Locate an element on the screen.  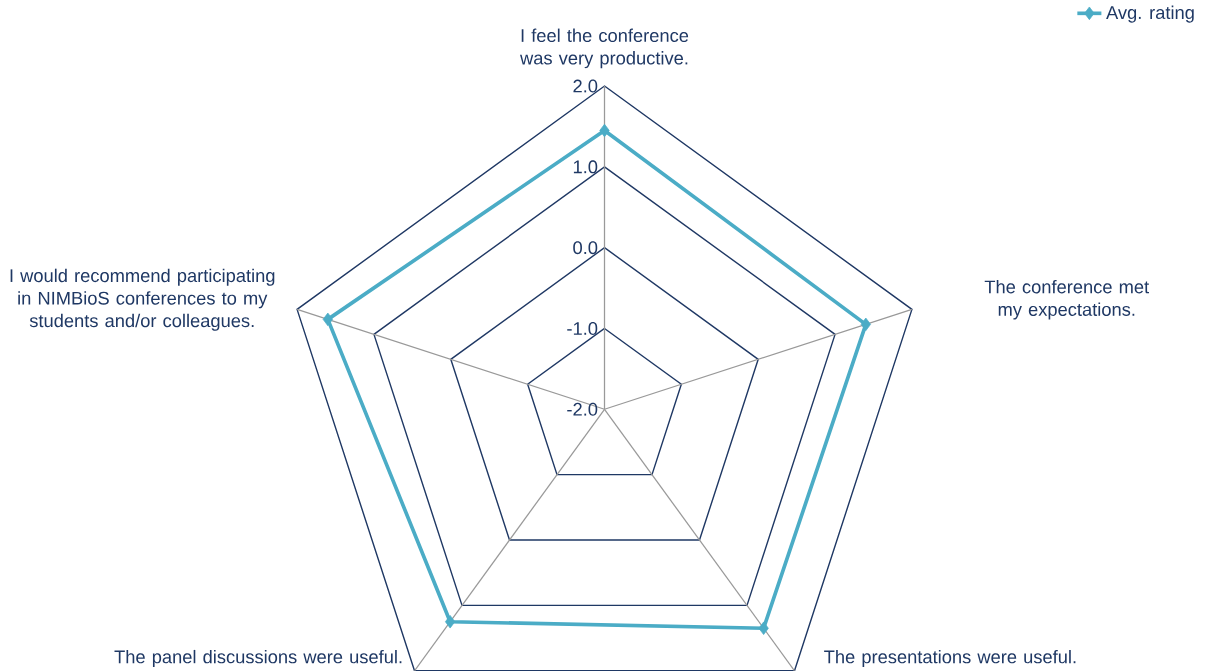
spoke-label: The presentations were useful. is located at coordinates (950, 658).